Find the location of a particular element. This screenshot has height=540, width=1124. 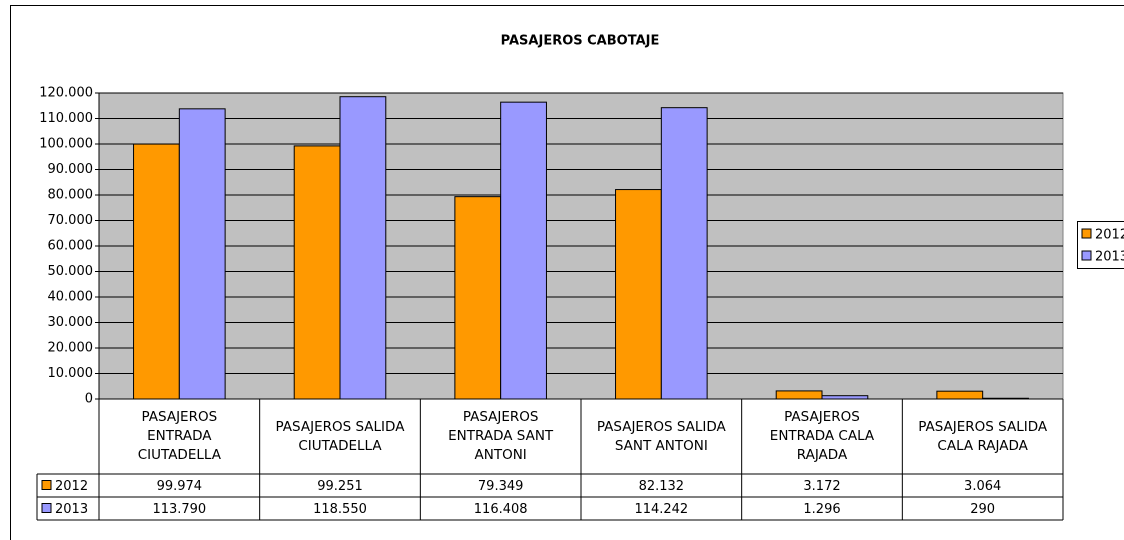

category-cell: PASAJEROS ENTRADA SANT ANTONI is located at coordinates (501, 436).